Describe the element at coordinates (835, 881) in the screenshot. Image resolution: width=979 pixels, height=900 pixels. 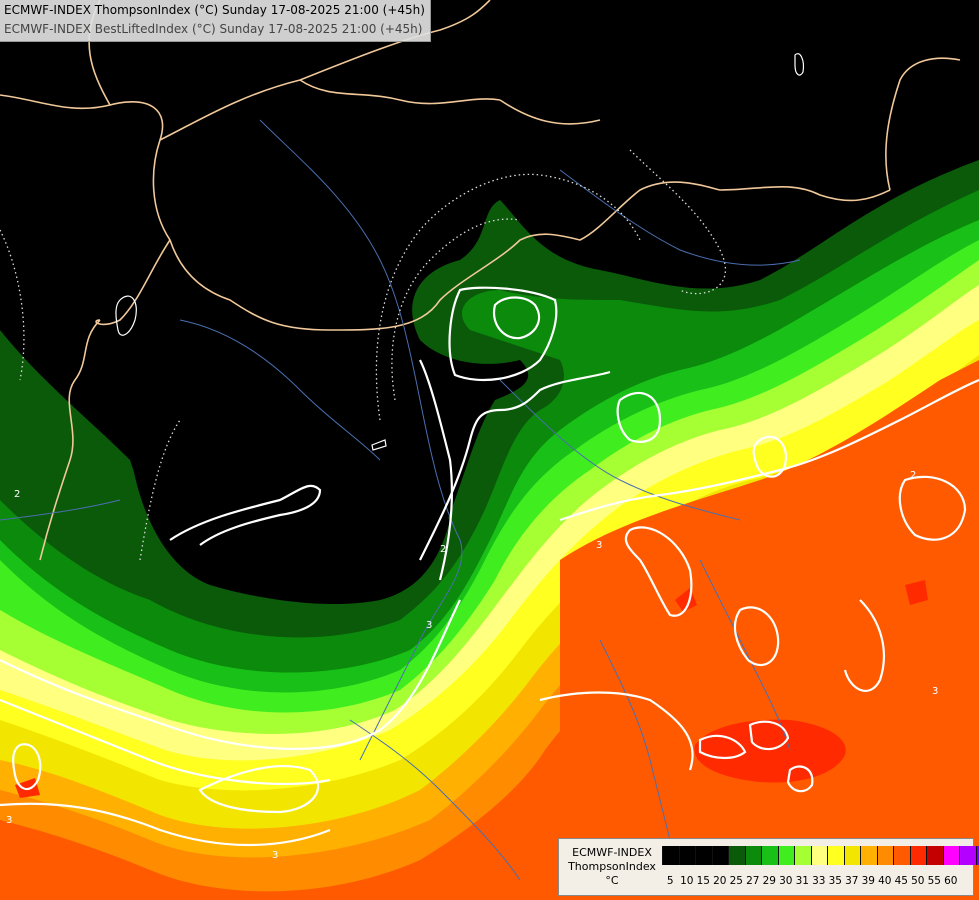
I see `legend-tick-label: 35` at that location.